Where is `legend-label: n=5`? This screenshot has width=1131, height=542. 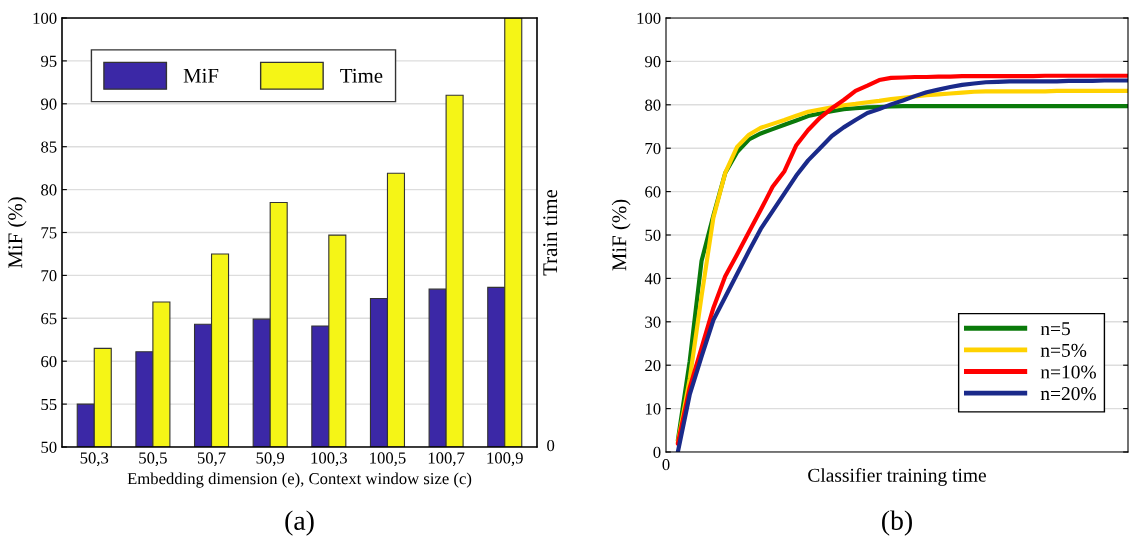 legend-label: n=5 is located at coordinates (1055, 329).